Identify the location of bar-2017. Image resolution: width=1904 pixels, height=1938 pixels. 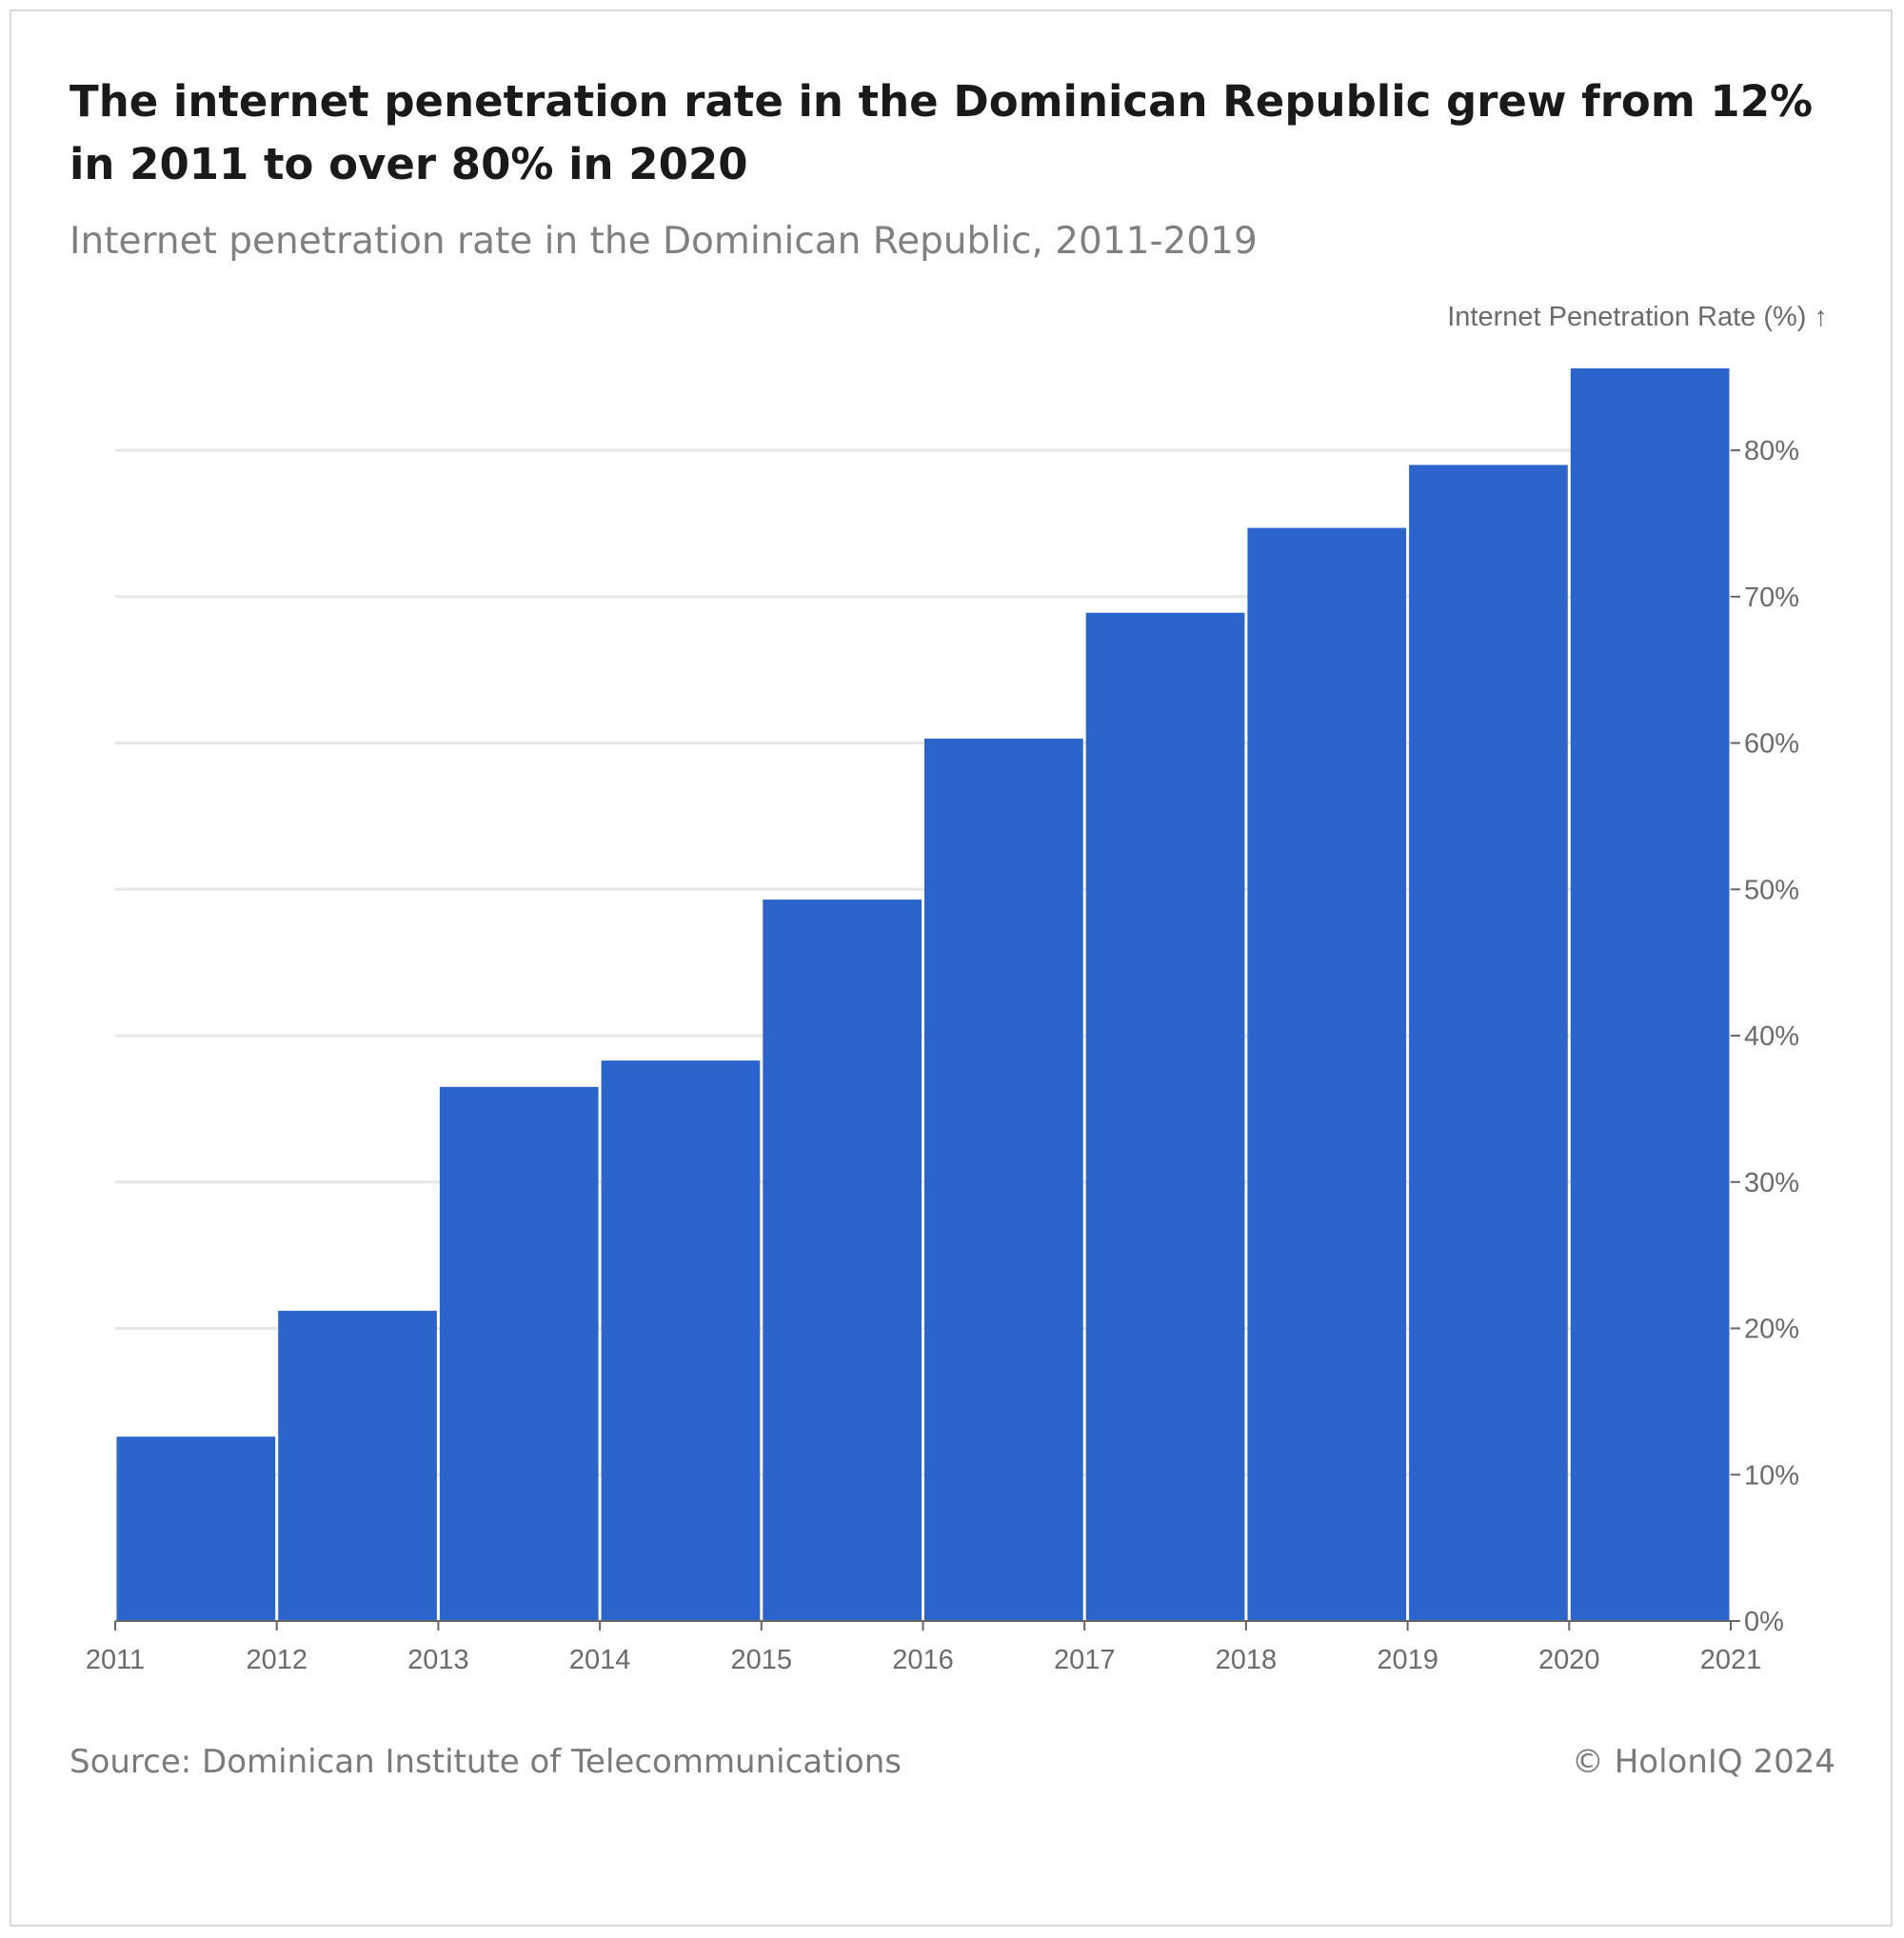
(1165, 1117).